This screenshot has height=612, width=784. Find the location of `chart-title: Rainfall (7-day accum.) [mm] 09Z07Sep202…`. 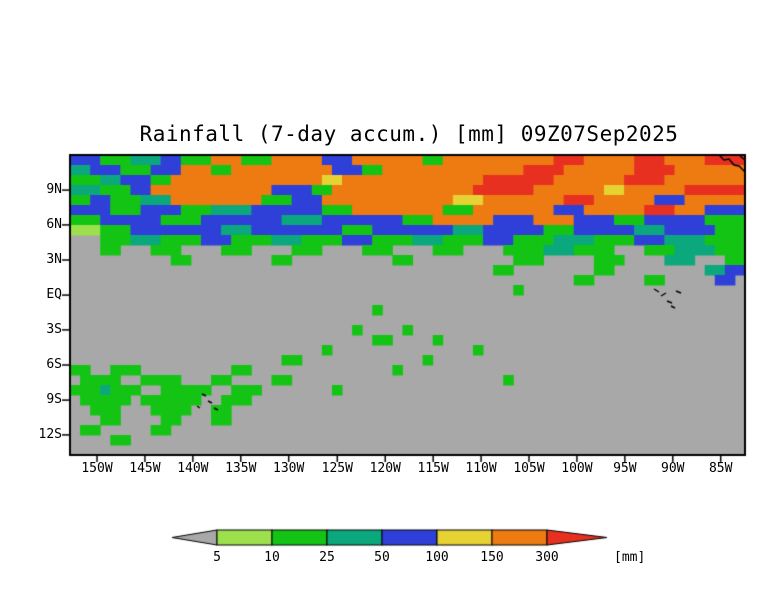

chart-title: Rainfall (7-day accum.) [mm] 09Z07Sep202… is located at coordinates (409, 134).